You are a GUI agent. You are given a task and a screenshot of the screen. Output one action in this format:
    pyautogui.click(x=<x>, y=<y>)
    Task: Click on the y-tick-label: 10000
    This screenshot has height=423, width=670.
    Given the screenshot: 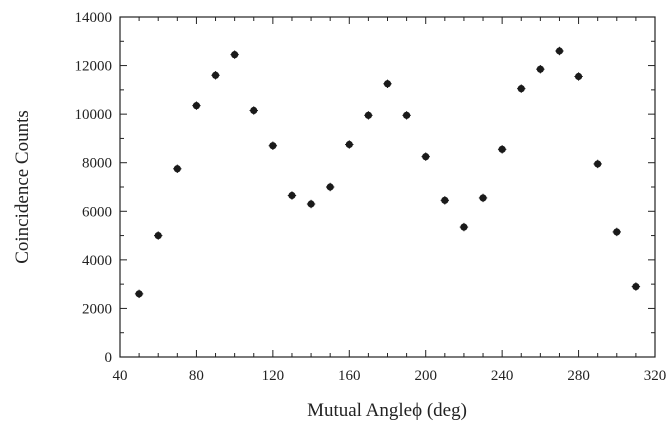 What is the action you would take?
    pyautogui.click(x=94, y=115)
    